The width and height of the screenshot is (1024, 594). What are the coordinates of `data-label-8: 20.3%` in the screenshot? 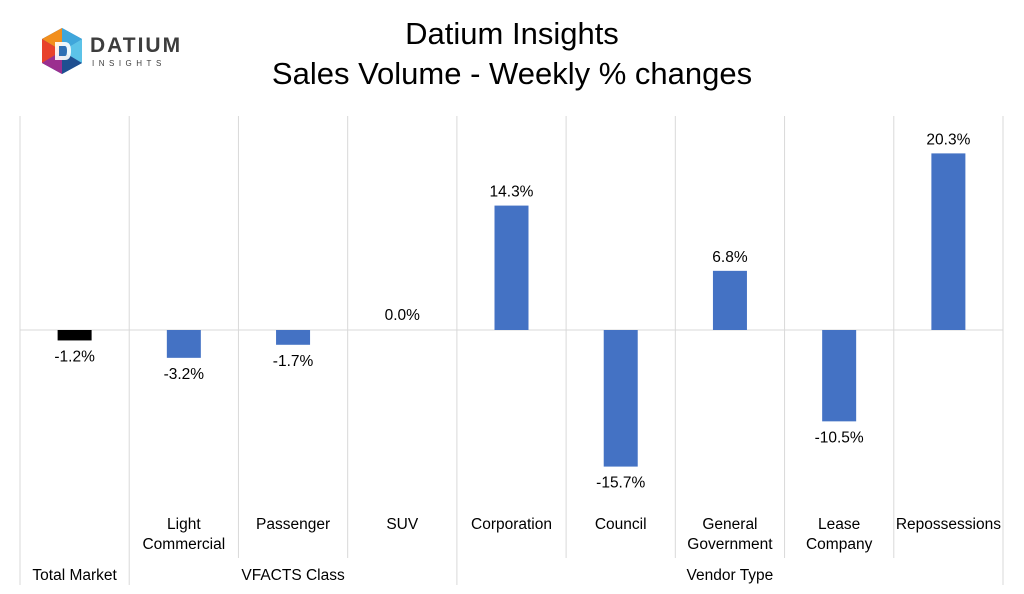 It's located at (948, 139).